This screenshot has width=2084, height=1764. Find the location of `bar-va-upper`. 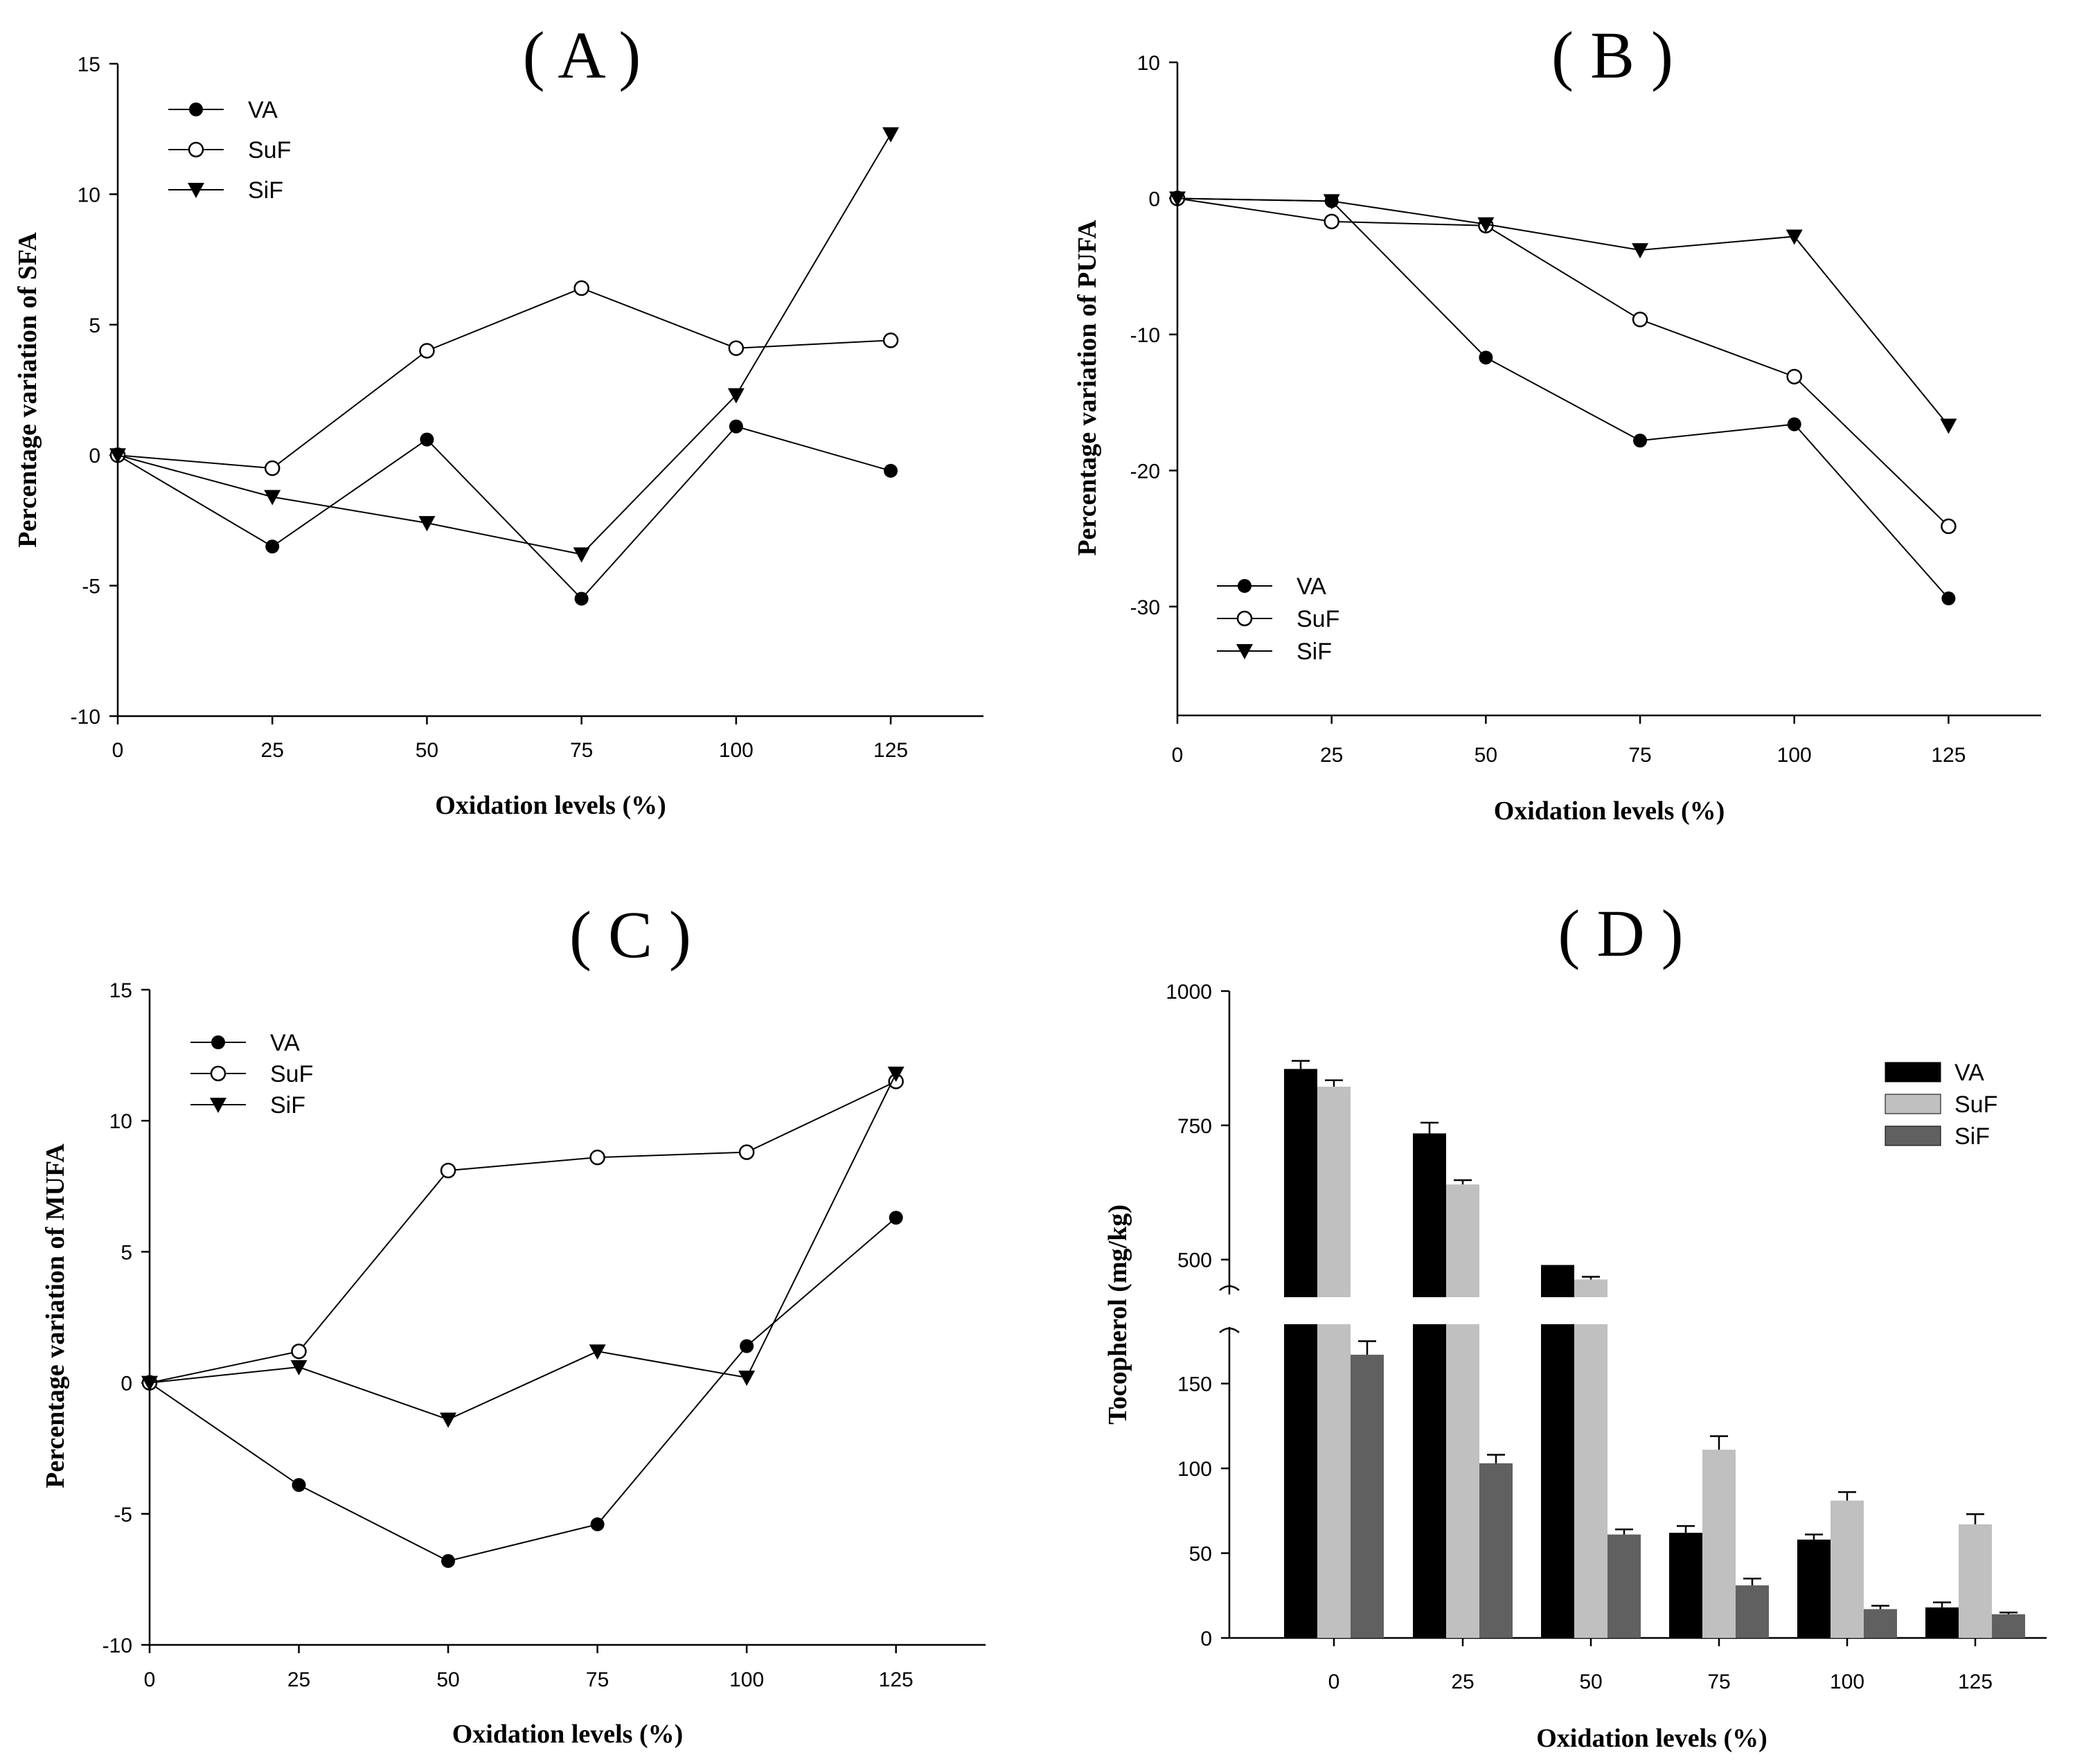

bar-va-upper is located at coordinates (1300, 1183).